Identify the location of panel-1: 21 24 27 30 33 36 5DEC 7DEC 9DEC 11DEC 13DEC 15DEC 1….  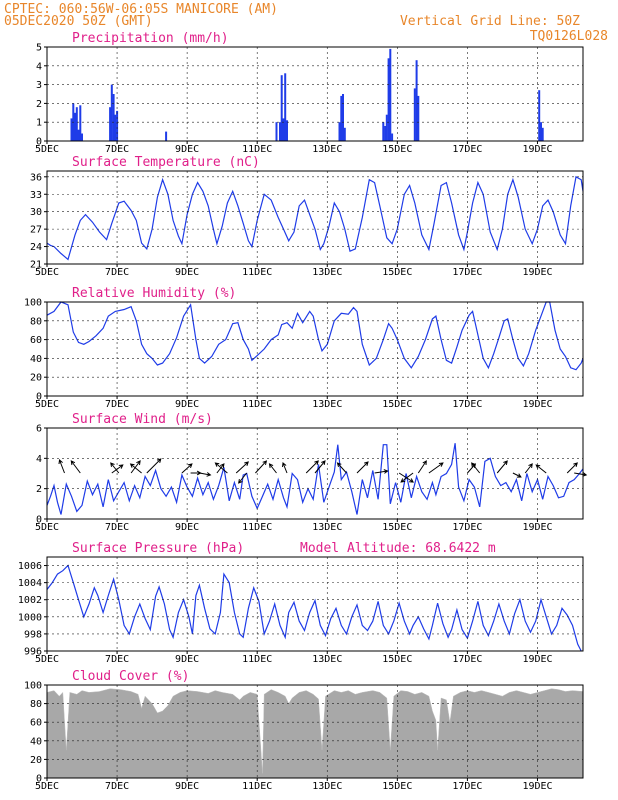
(307, 216).